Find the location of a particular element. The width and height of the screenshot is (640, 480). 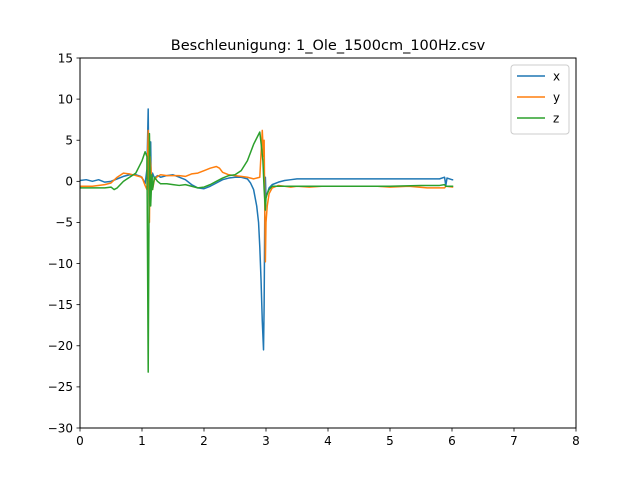

y-tick-label: 0 is located at coordinates (69, 182).